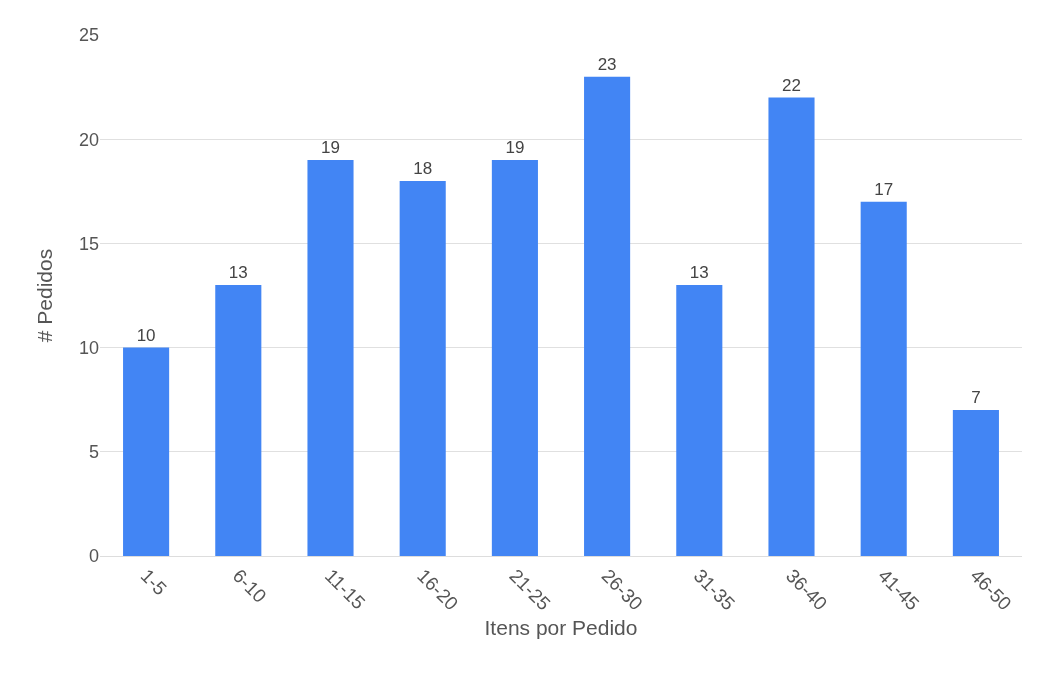  What do you see at coordinates (93, 452) in the screenshot?
I see `y-tick-label: 5` at bounding box center [93, 452].